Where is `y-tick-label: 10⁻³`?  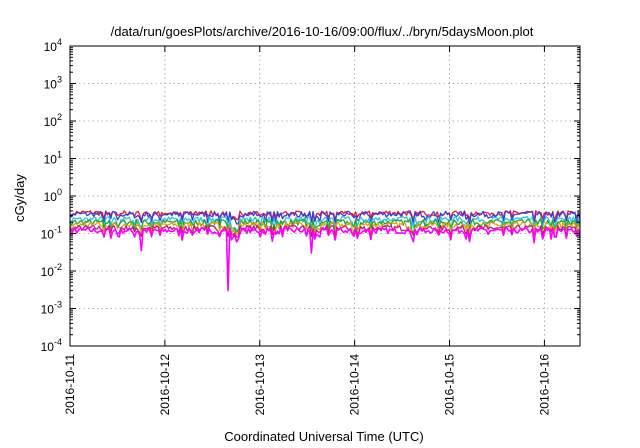
y-tick-label: 10⁻³ is located at coordinates (51, 308).